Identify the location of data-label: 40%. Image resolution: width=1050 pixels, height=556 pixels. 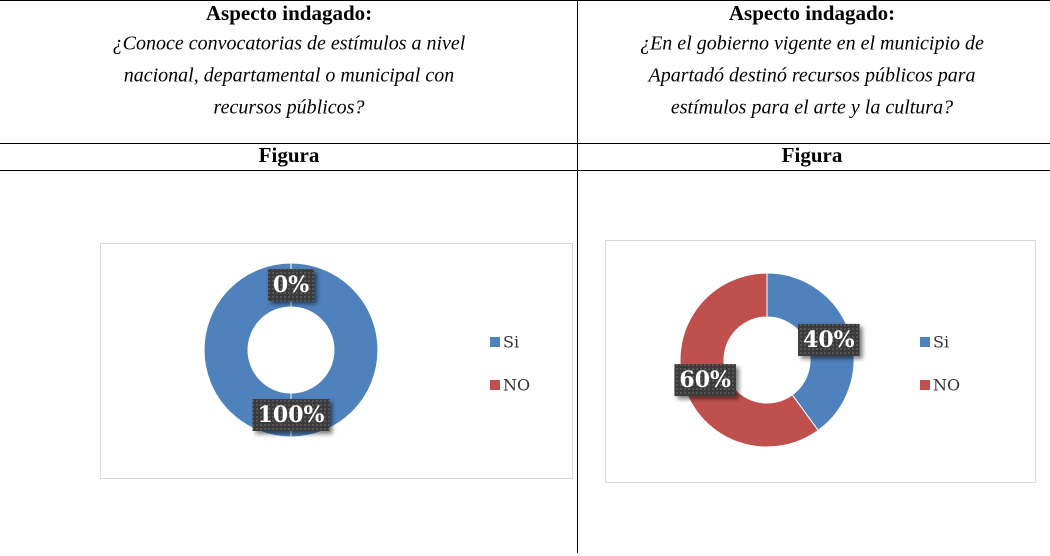
(829, 340).